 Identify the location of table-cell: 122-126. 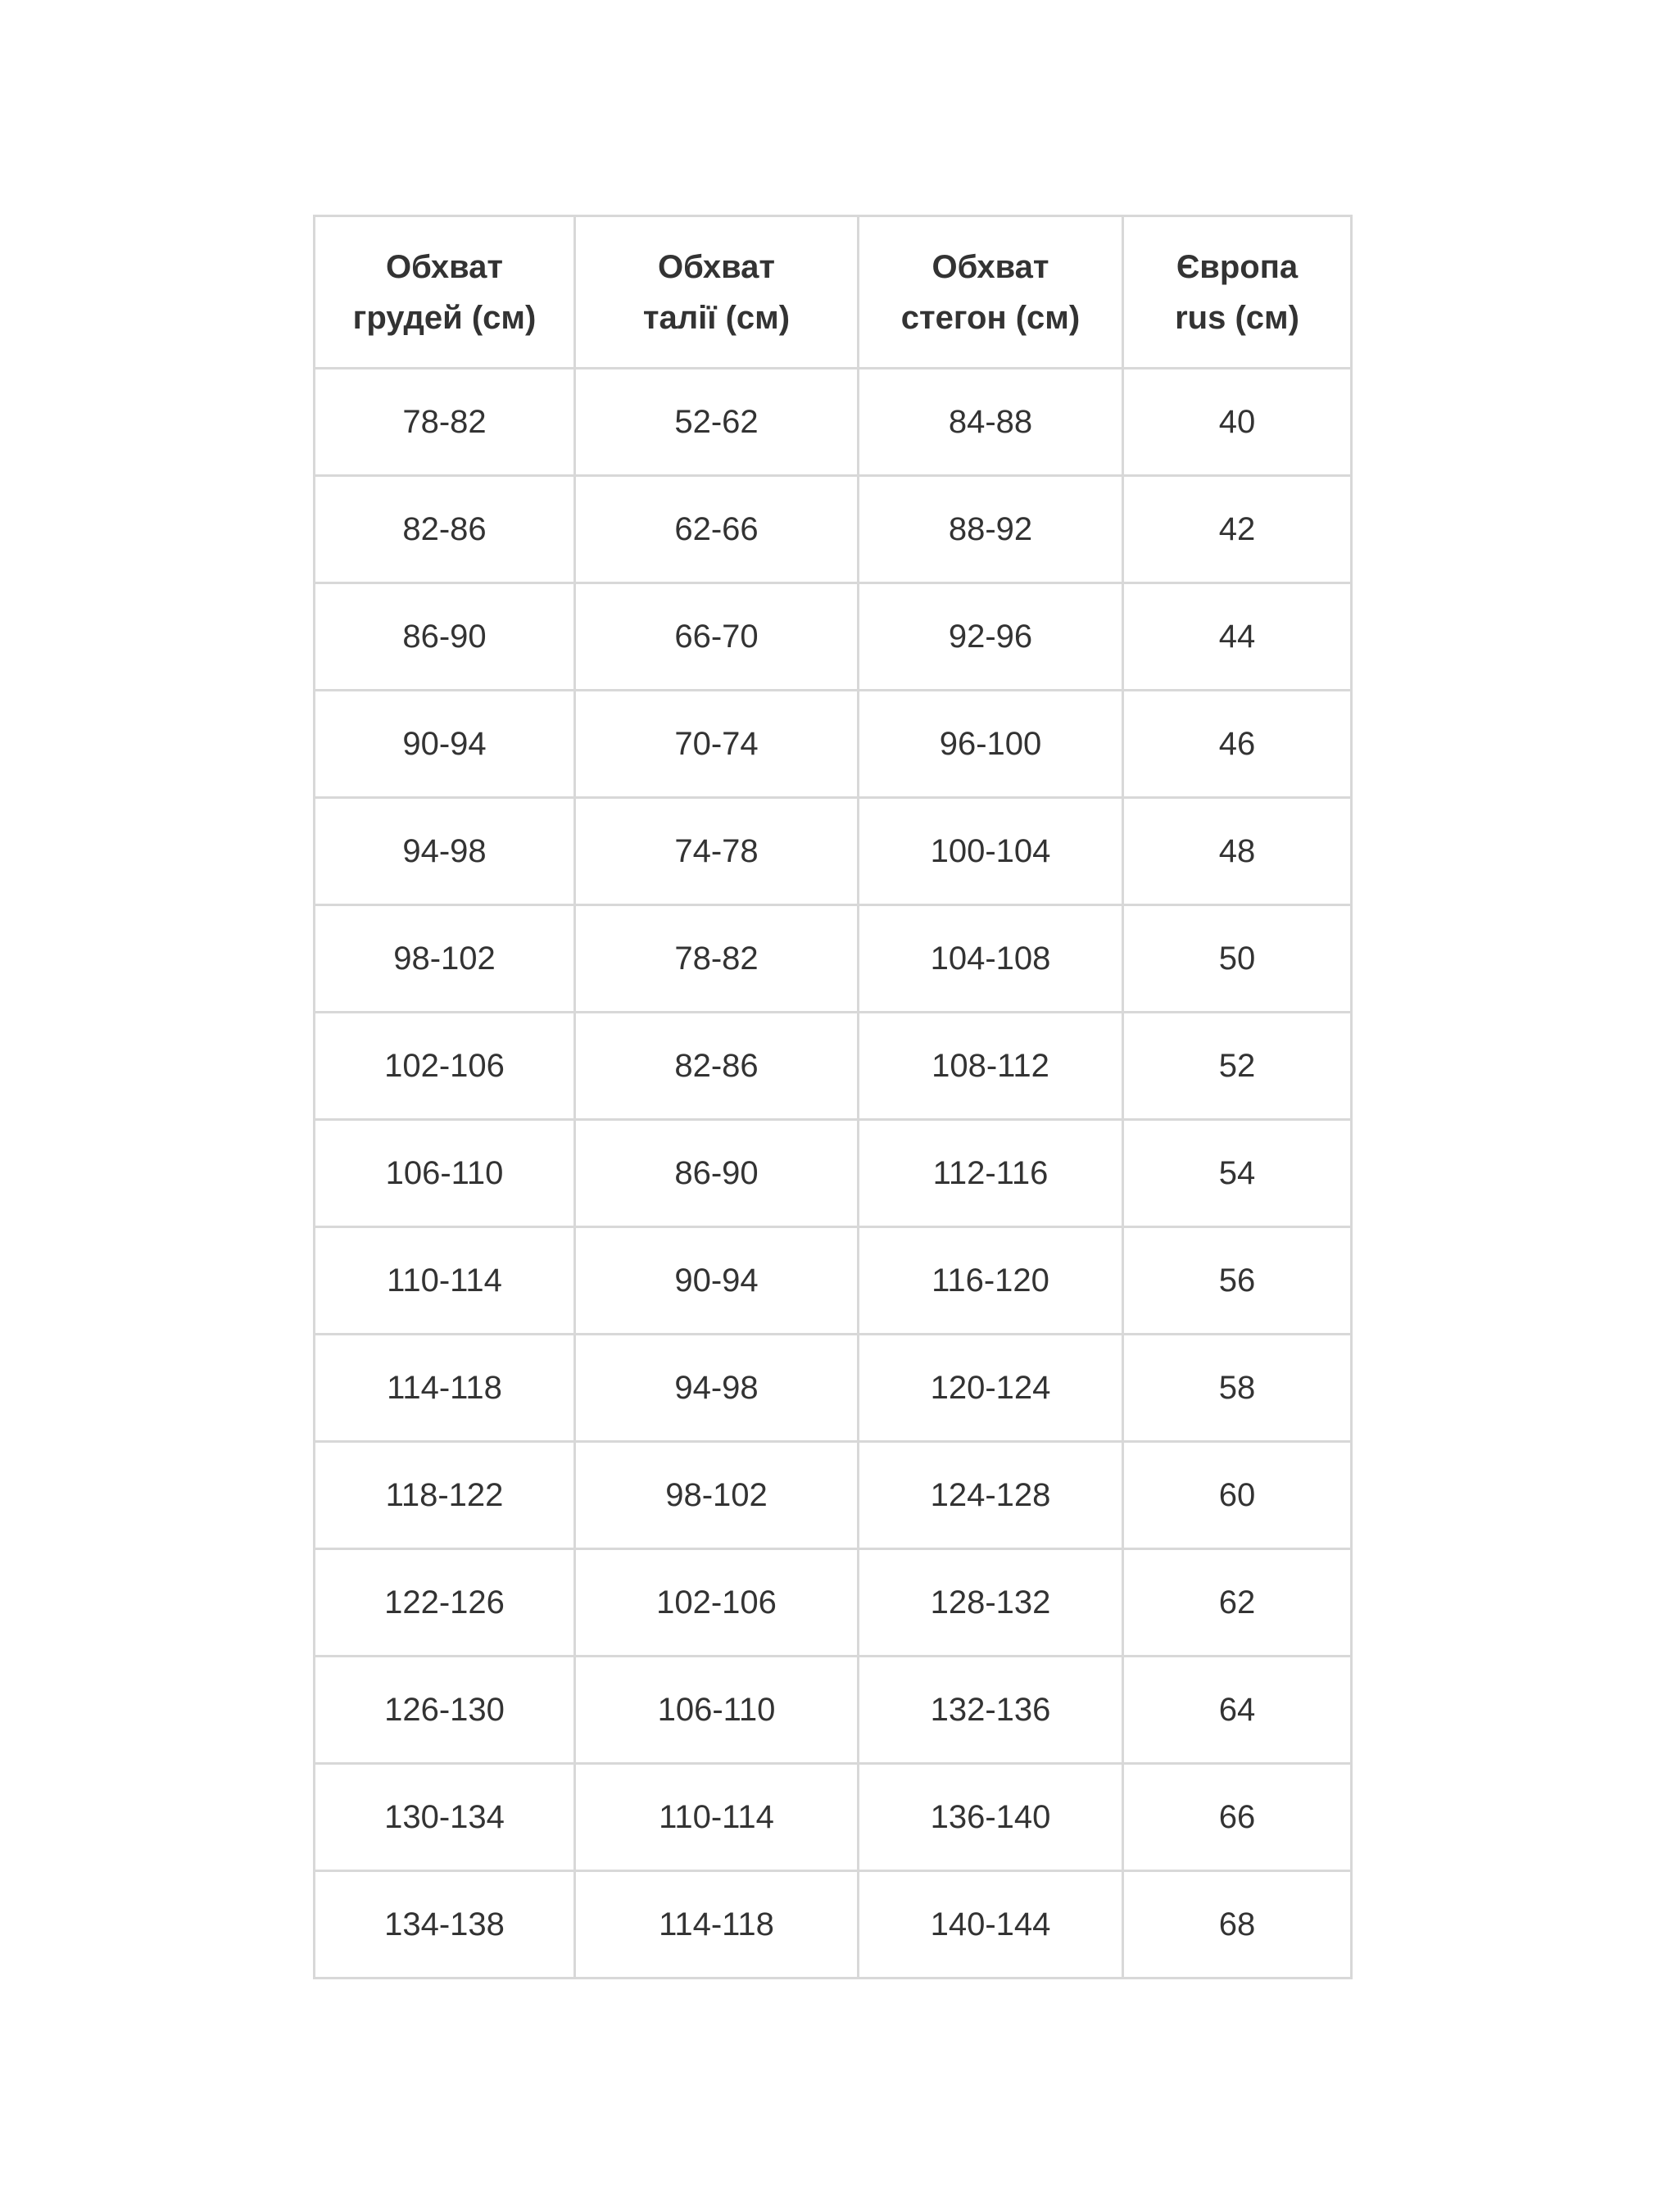
(444, 1602).